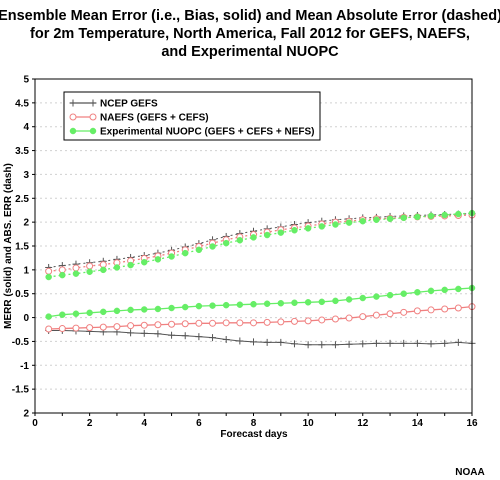  I want to click on y-tick-label: 2, so click(26, 414).